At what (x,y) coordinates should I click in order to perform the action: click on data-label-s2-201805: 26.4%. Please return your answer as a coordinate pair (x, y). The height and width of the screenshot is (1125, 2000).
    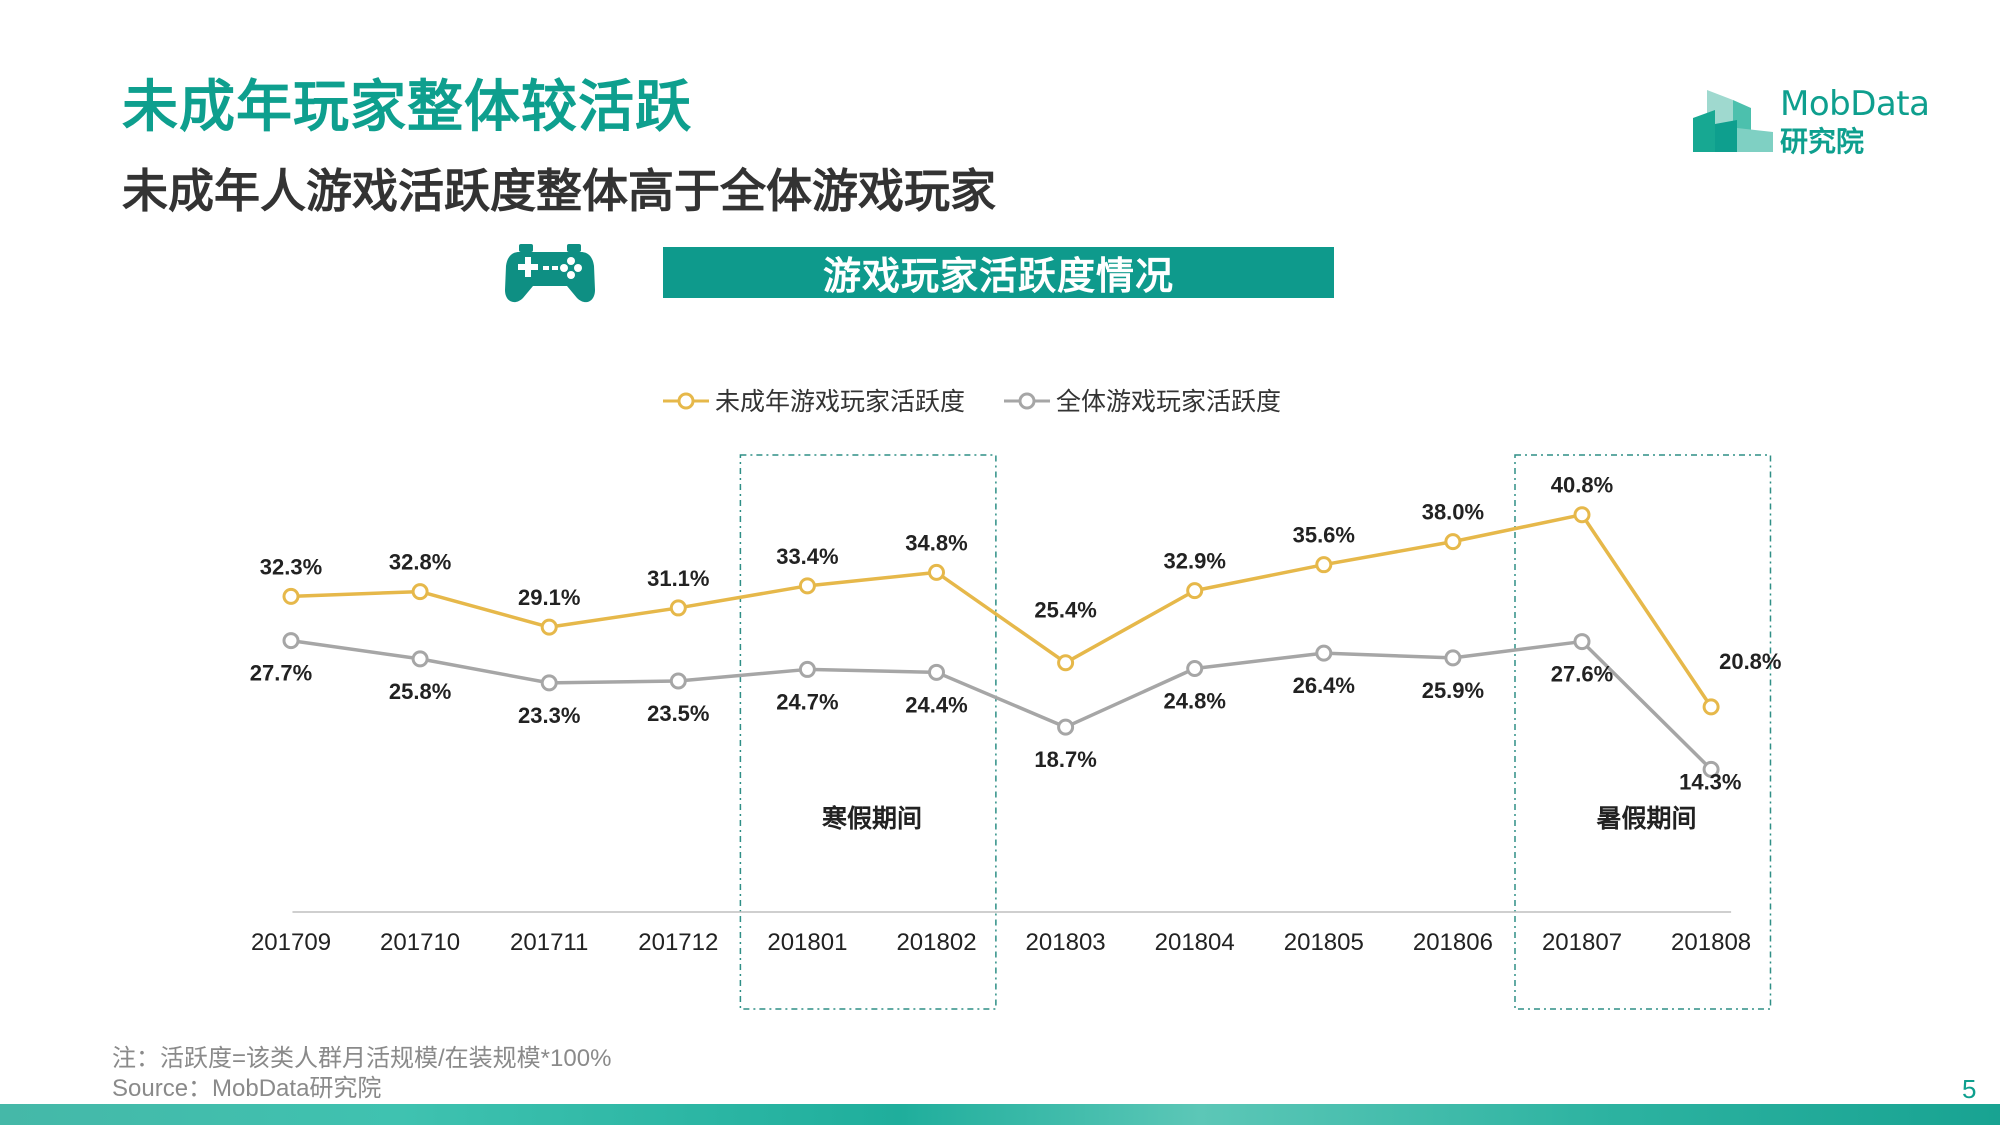
    Looking at the image, I should click on (1324, 685).